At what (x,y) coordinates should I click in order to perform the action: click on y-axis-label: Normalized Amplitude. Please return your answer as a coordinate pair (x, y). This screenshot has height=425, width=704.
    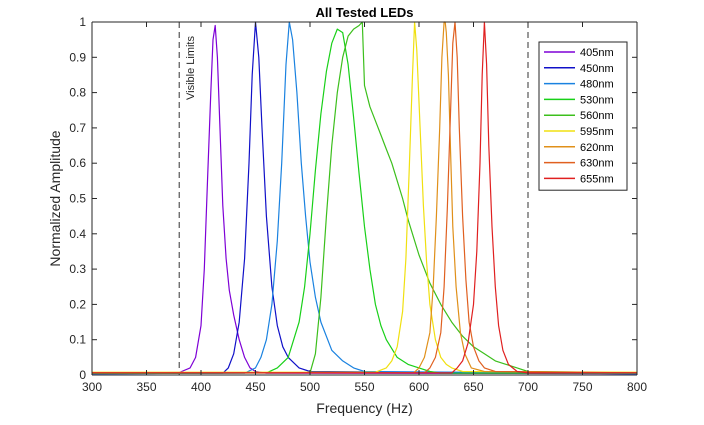
    Looking at the image, I should click on (55, 198).